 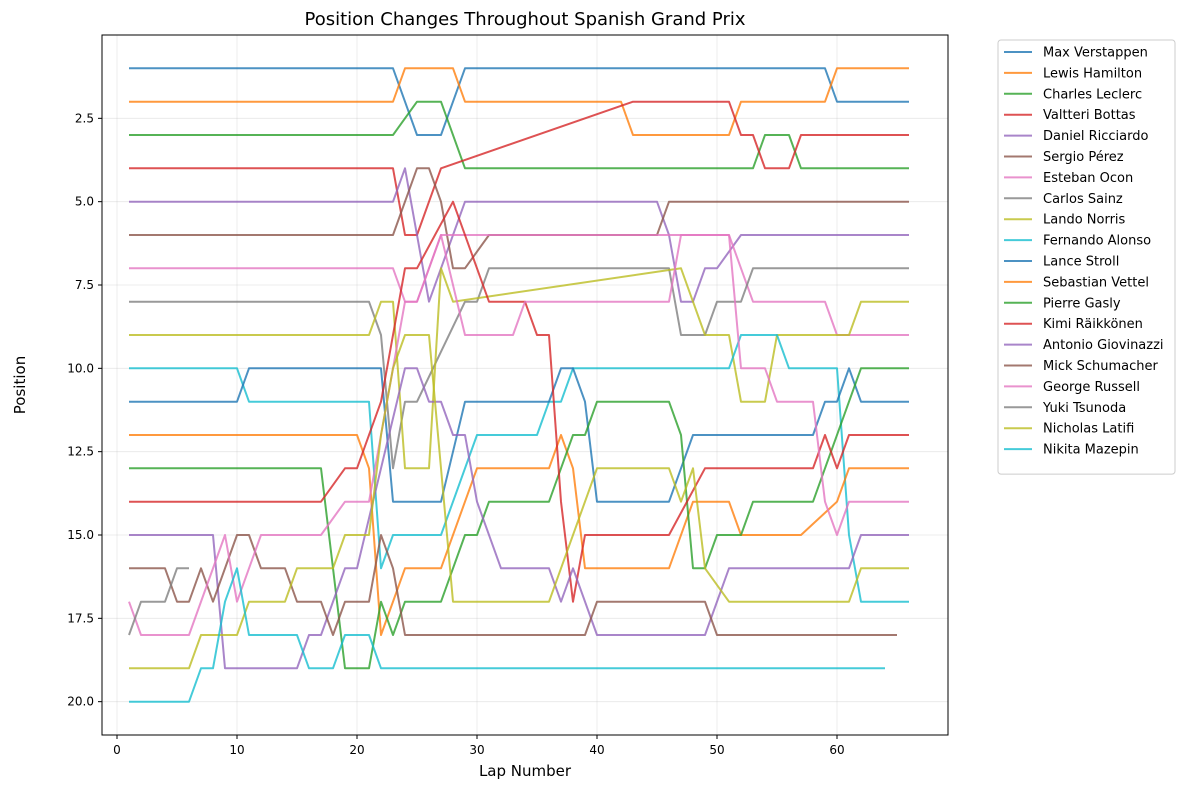 What do you see at coordinates (84, 202) in the screenshot?
I see `y-tick-label: 5.0` at bounding box center [84, 202].